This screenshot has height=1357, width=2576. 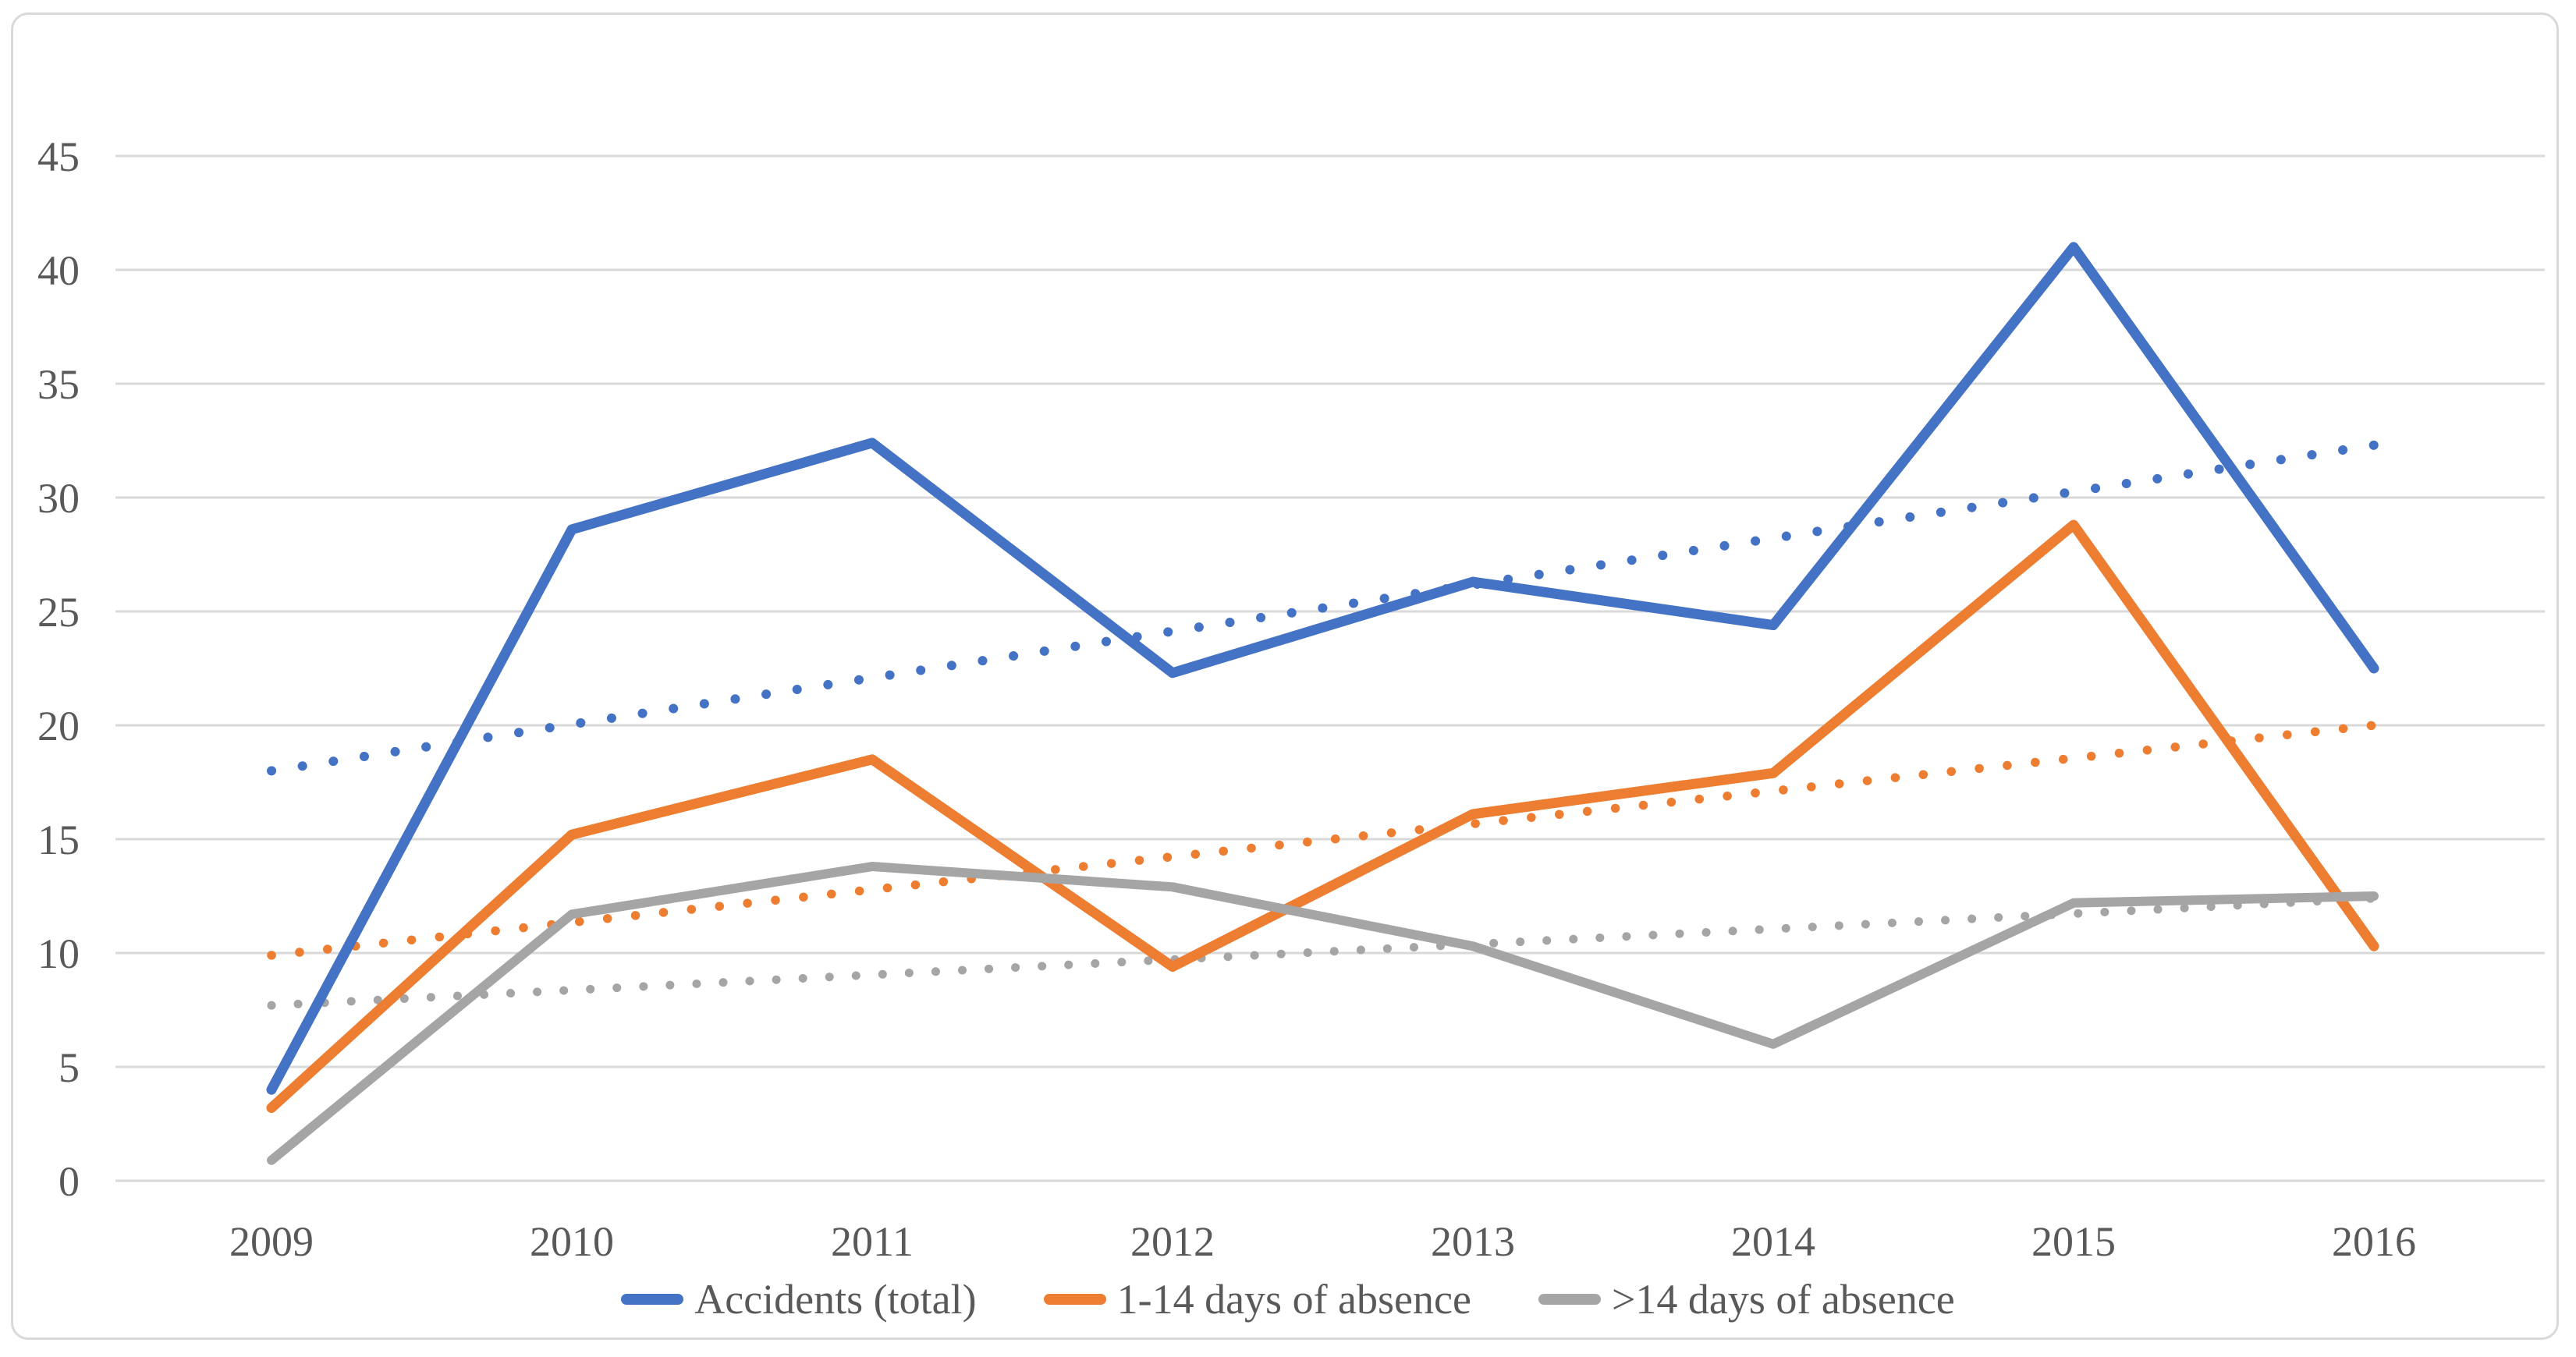 I want to click on x-axis-tick-label: 2012, so click(x=1172, y=1241).